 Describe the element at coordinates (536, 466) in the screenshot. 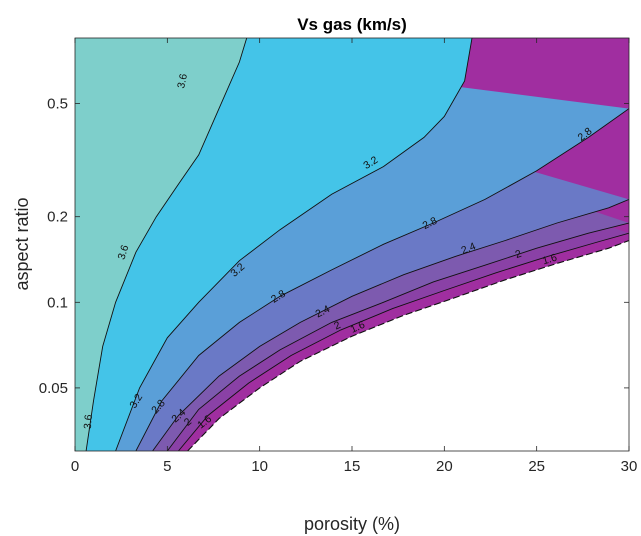

I see `x-tick-label: 25` at that location.